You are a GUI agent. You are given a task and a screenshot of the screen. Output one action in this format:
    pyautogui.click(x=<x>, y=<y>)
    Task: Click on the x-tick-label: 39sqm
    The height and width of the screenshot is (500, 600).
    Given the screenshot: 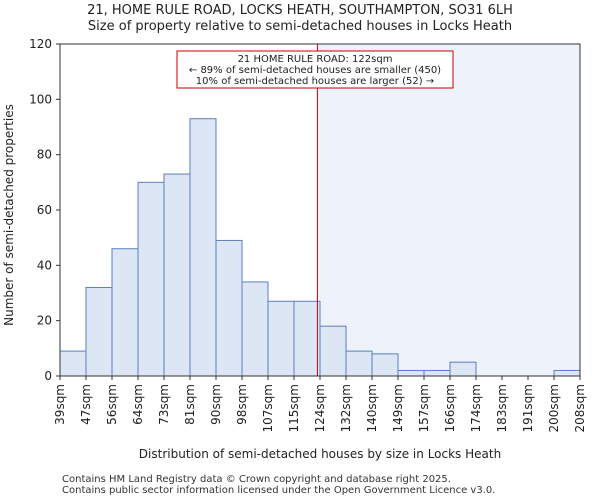 What is the action you would take?
    pyautogui.click(x=60, y=404)
    